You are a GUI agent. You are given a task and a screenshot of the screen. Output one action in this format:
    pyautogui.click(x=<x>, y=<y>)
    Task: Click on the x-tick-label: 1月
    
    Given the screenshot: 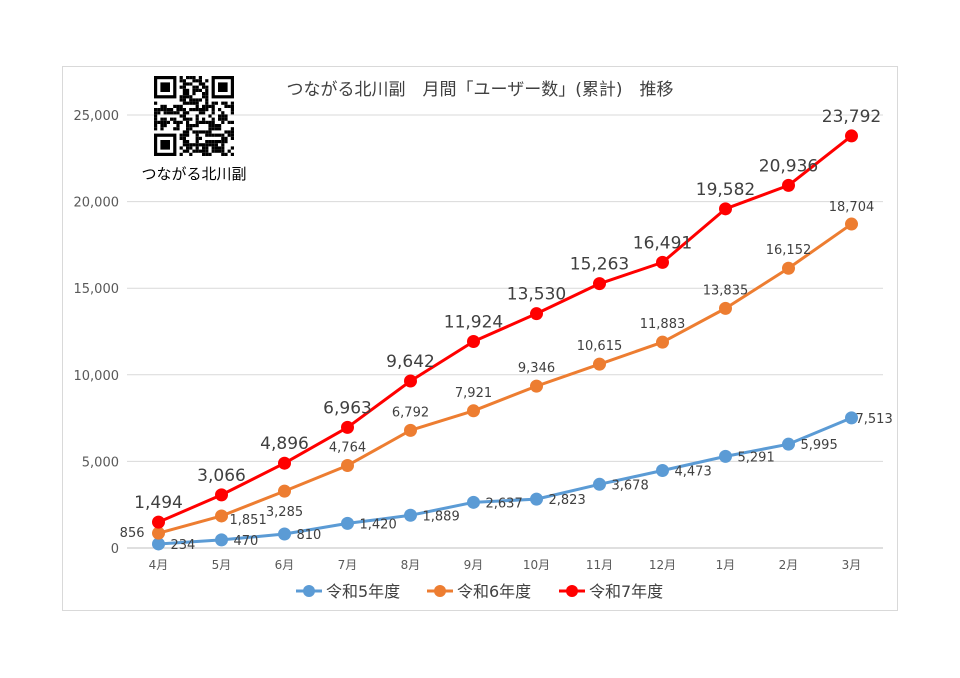 What is the action you would take?
    pyautogui.click(x=726, y=565)
    